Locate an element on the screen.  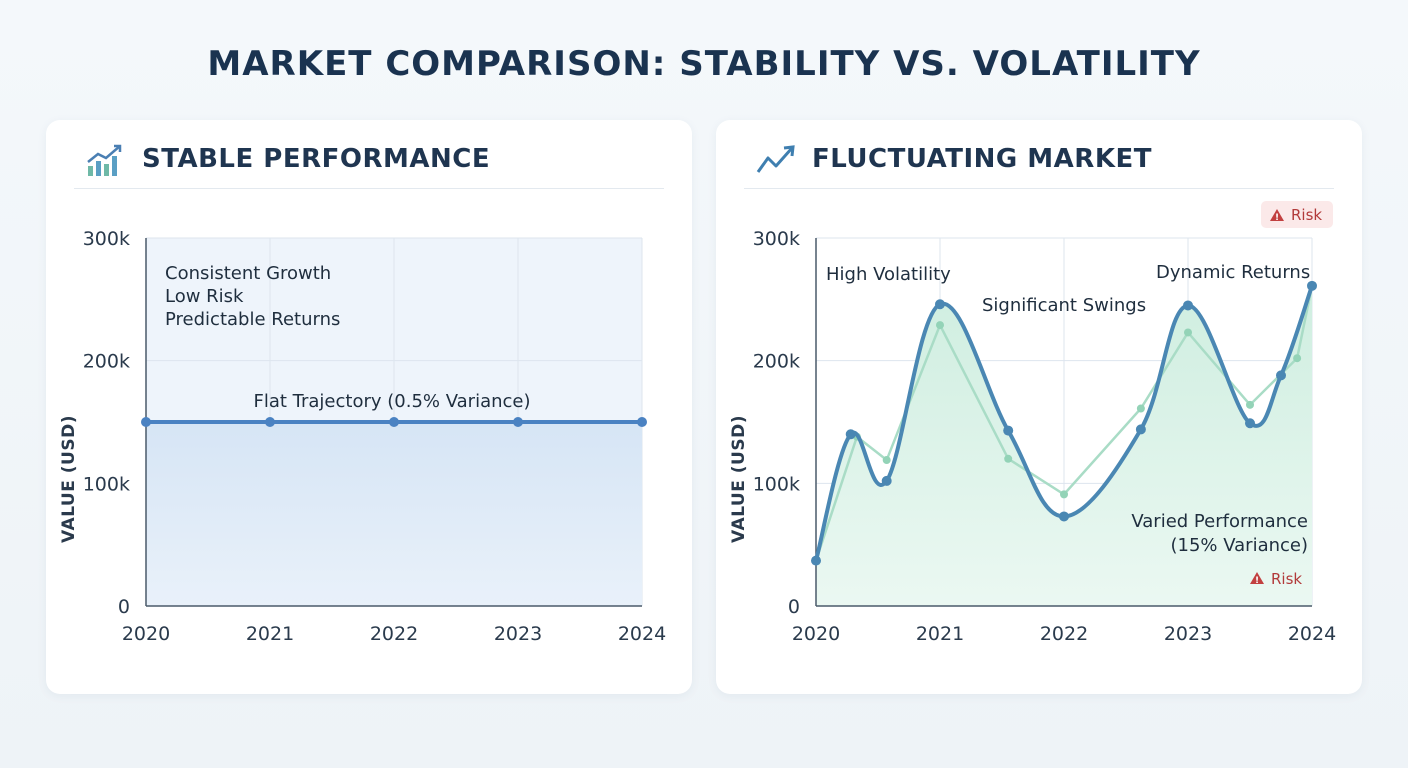
card-title: FLUCTUATING MARKET is located at coordinates (982, 159).